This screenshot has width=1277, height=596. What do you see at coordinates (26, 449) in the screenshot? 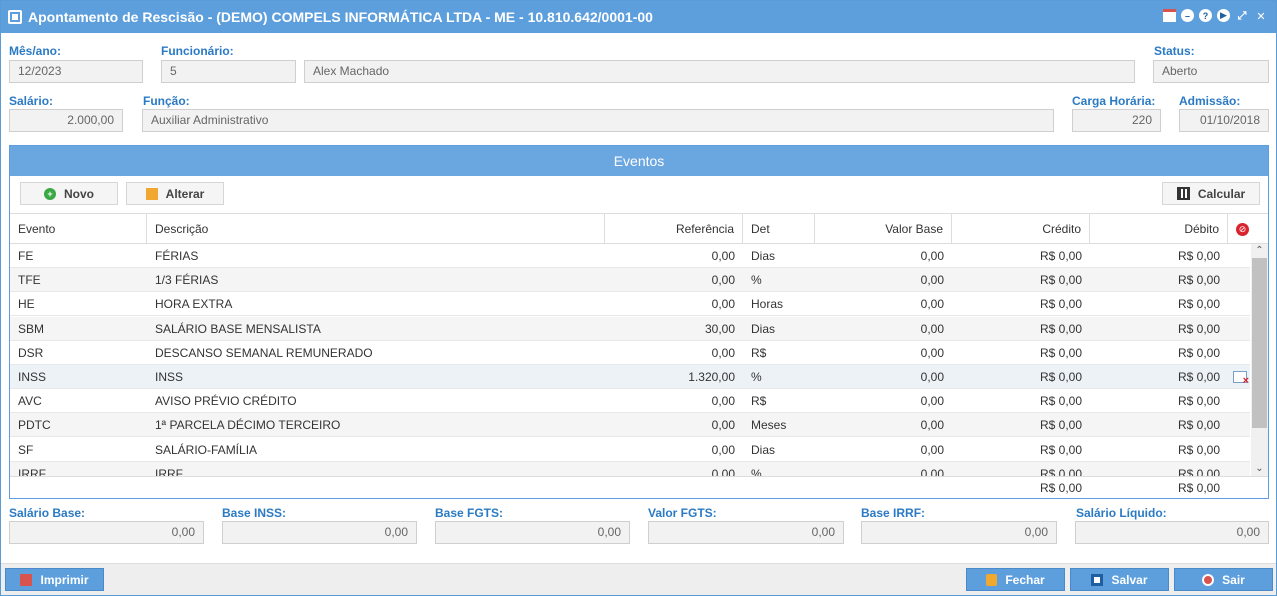
I see `cell-evento: SF` at bounding box center [26, 449].